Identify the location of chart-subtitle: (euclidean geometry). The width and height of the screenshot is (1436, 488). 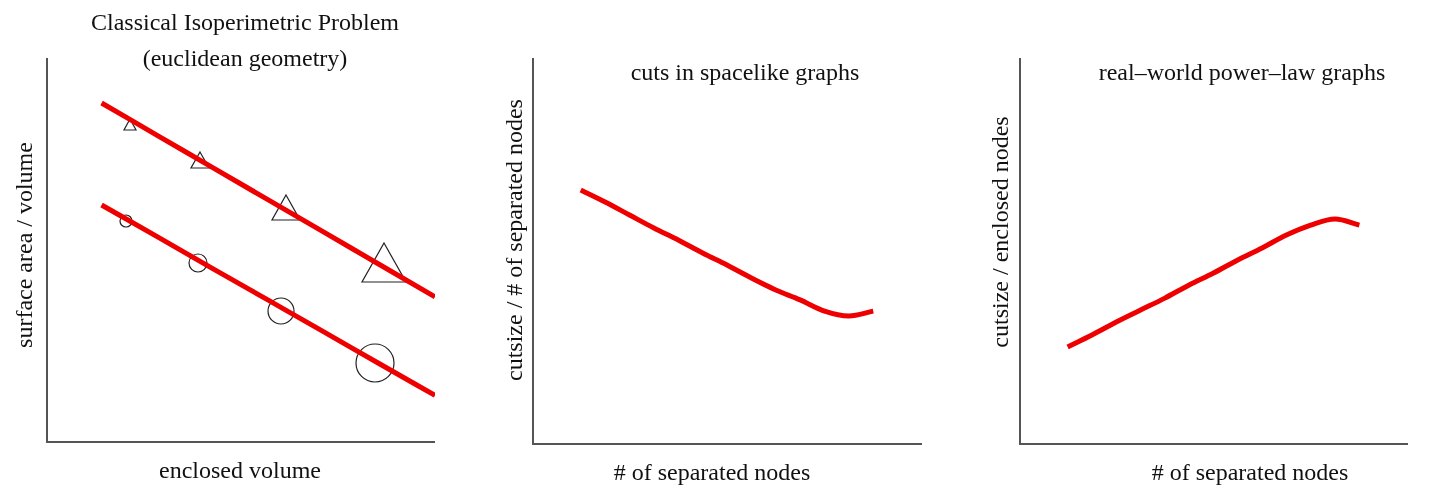
(245, 58).